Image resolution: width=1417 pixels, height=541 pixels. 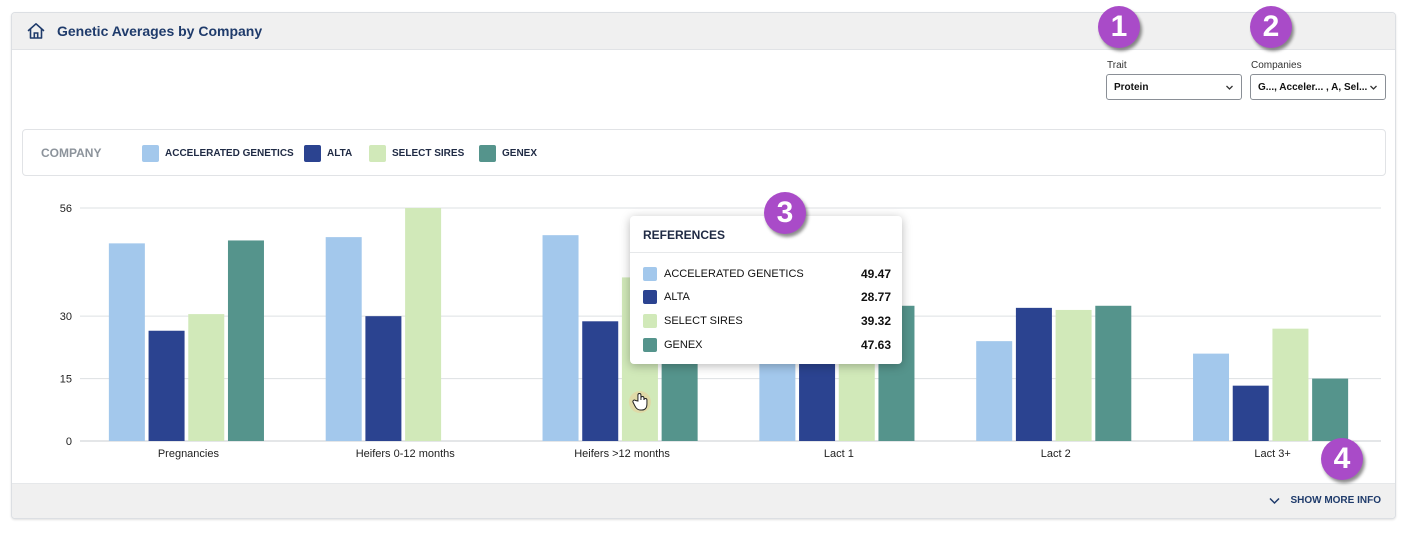 I want to click on companies-label: Companies, so click(x=1276, y=65).